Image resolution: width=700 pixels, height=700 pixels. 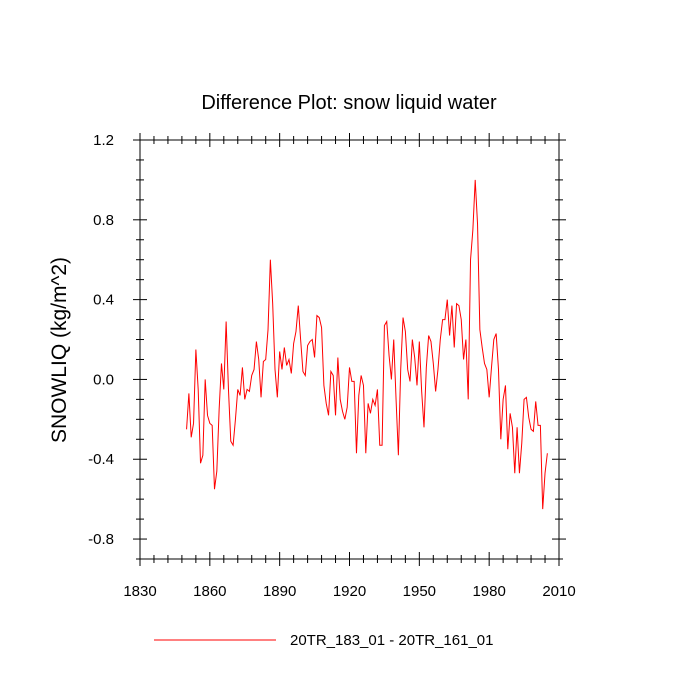 I want to click on x-tick-label: 1920, so click(x=349, y=591).